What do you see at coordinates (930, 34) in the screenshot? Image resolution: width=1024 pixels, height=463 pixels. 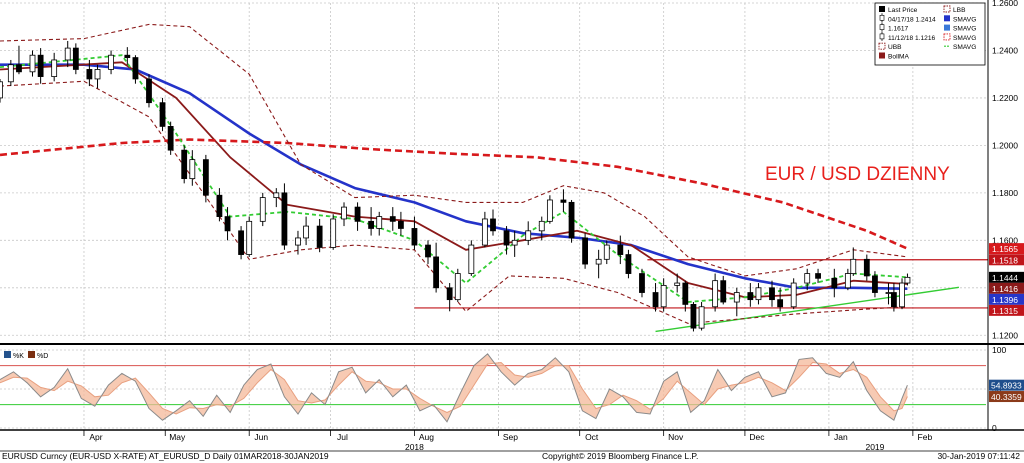 I see `legend-box` at bounding box center [930, 34].